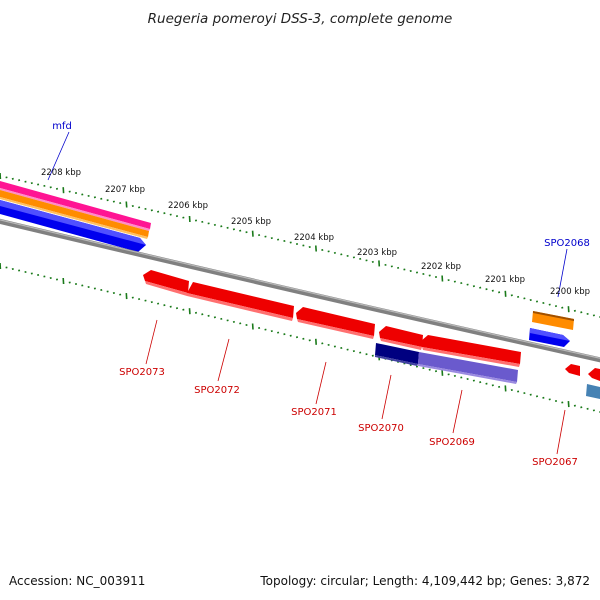  What do you see at coordinates (567, 243) in the screenshot?
I see `label-spo2068: SPO2068` at bounding box center [567, 243].